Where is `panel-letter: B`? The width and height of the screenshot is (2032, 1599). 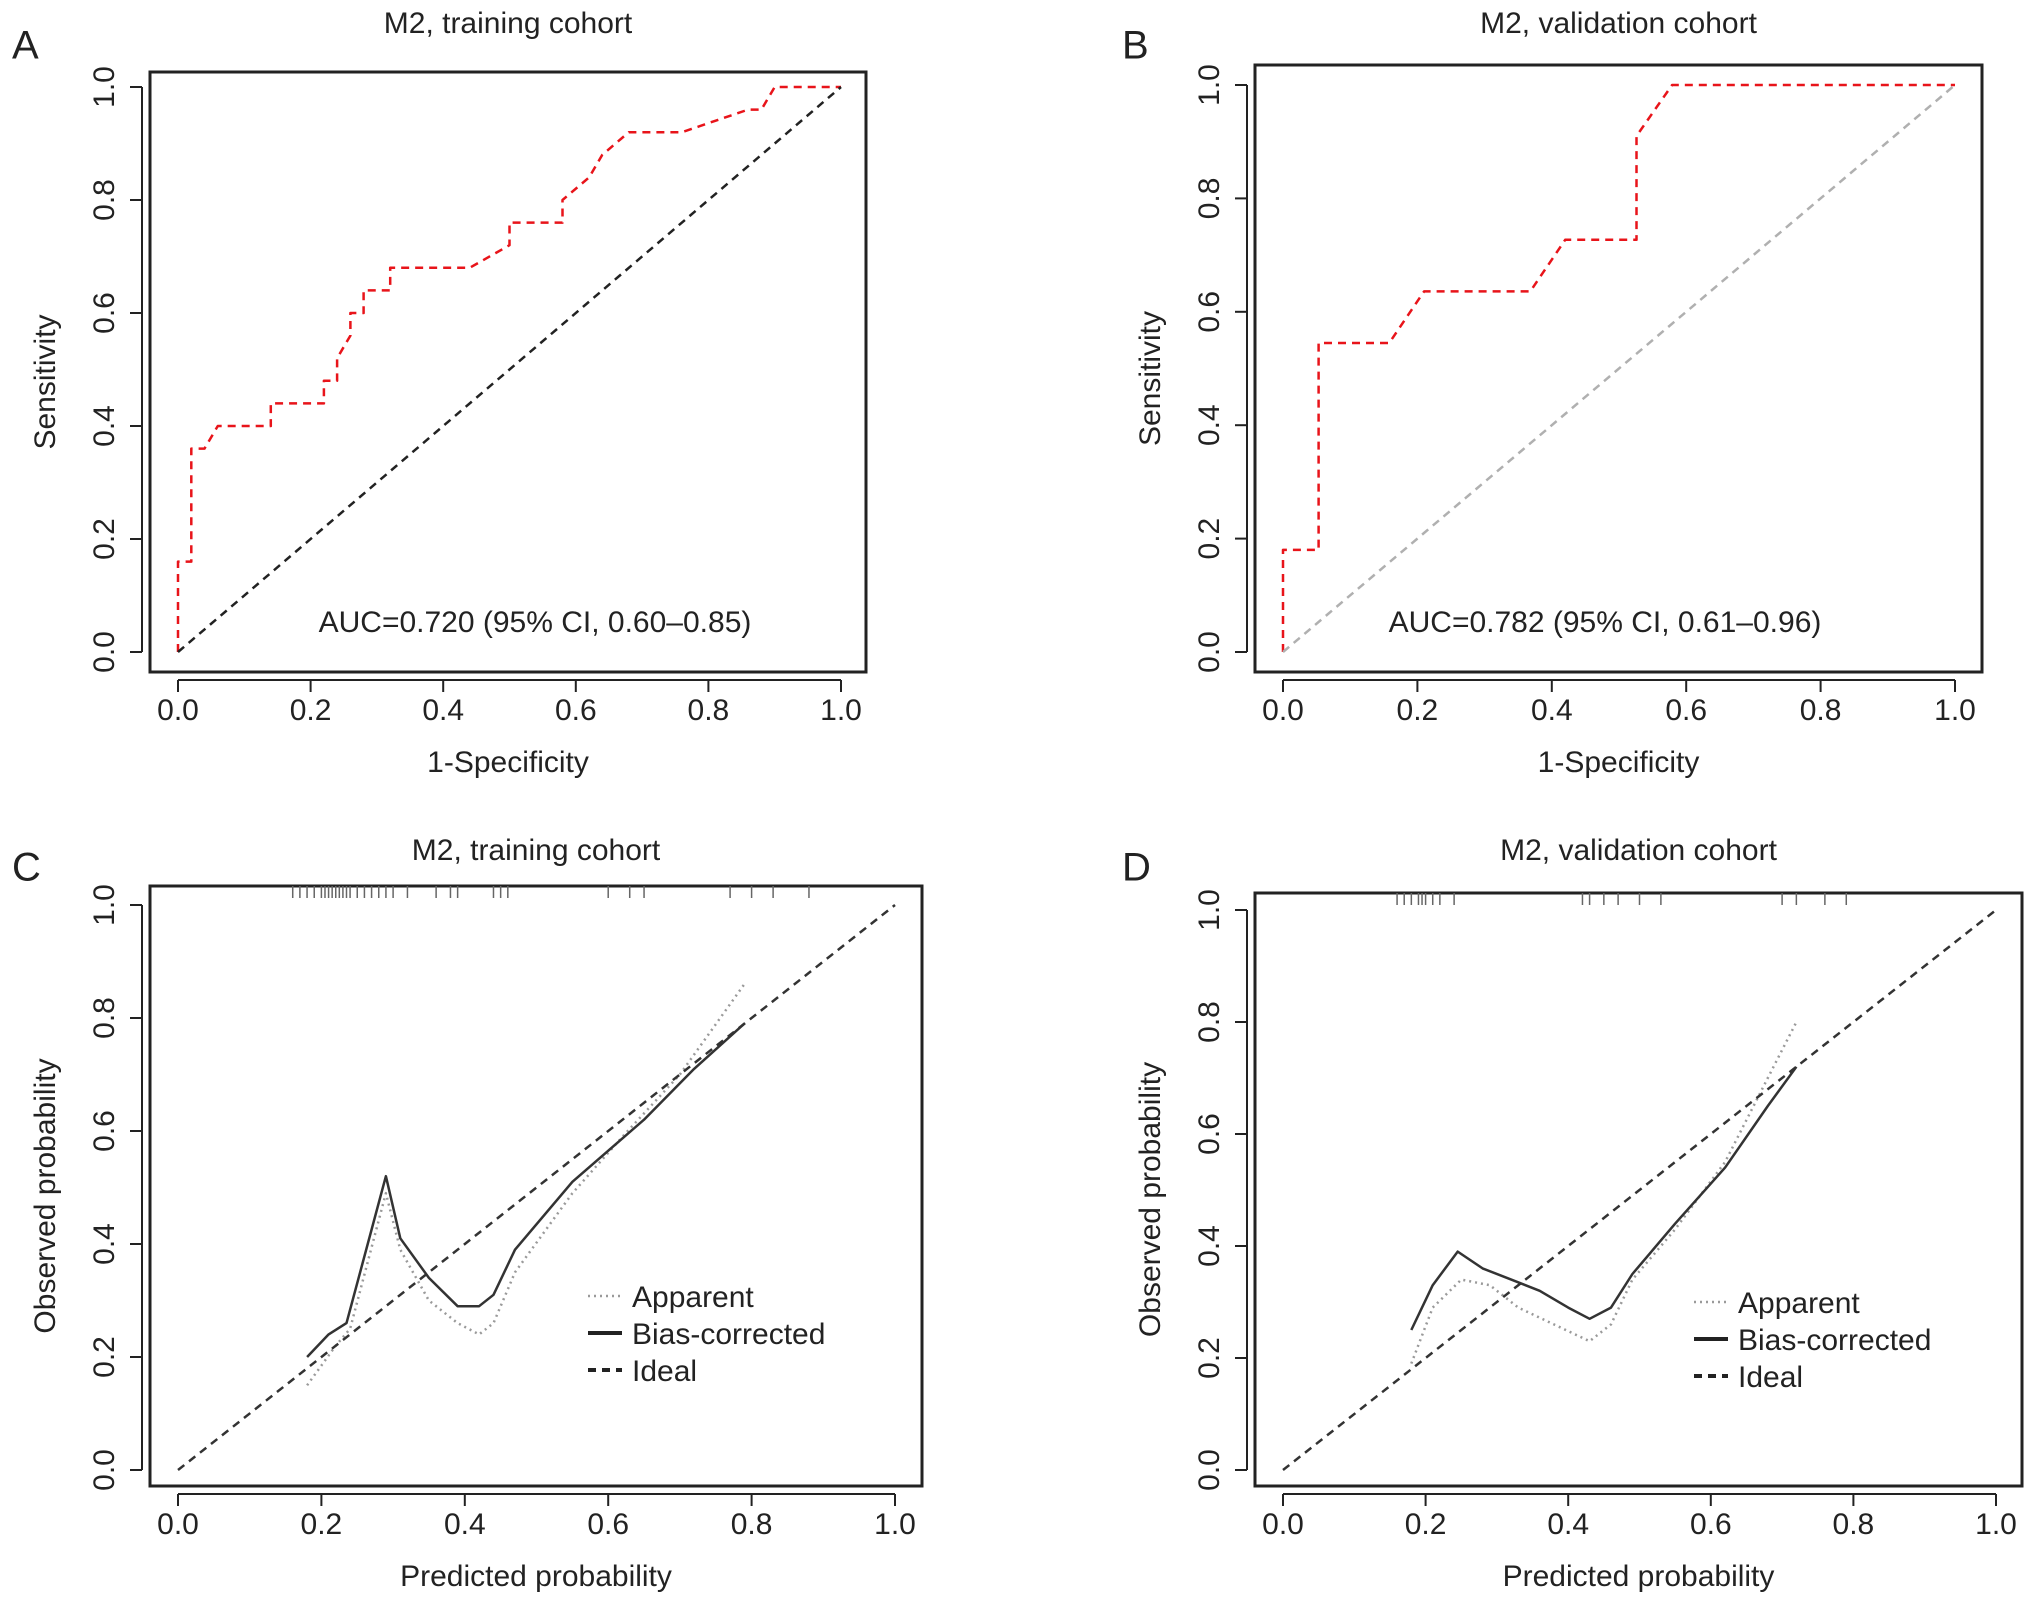
panel-letter: B is located at coordinates (1135, 46).